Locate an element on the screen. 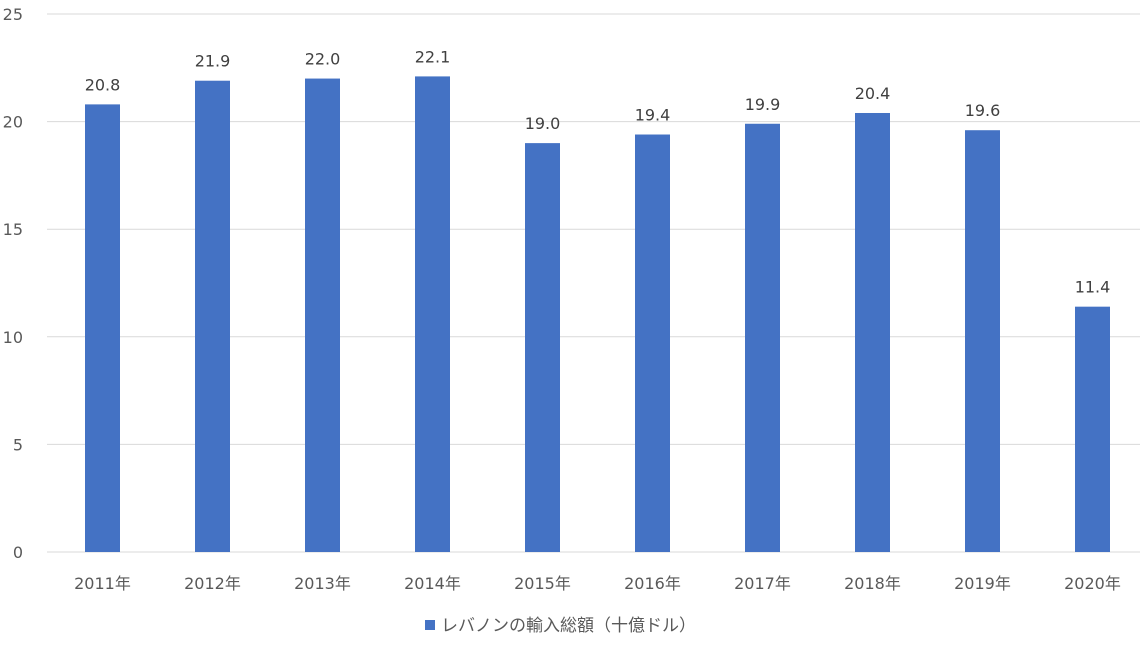 The image size is (1140, 647). legend: レバノンの輸入総額（十億ドル） is located at coordinates (560, 626).